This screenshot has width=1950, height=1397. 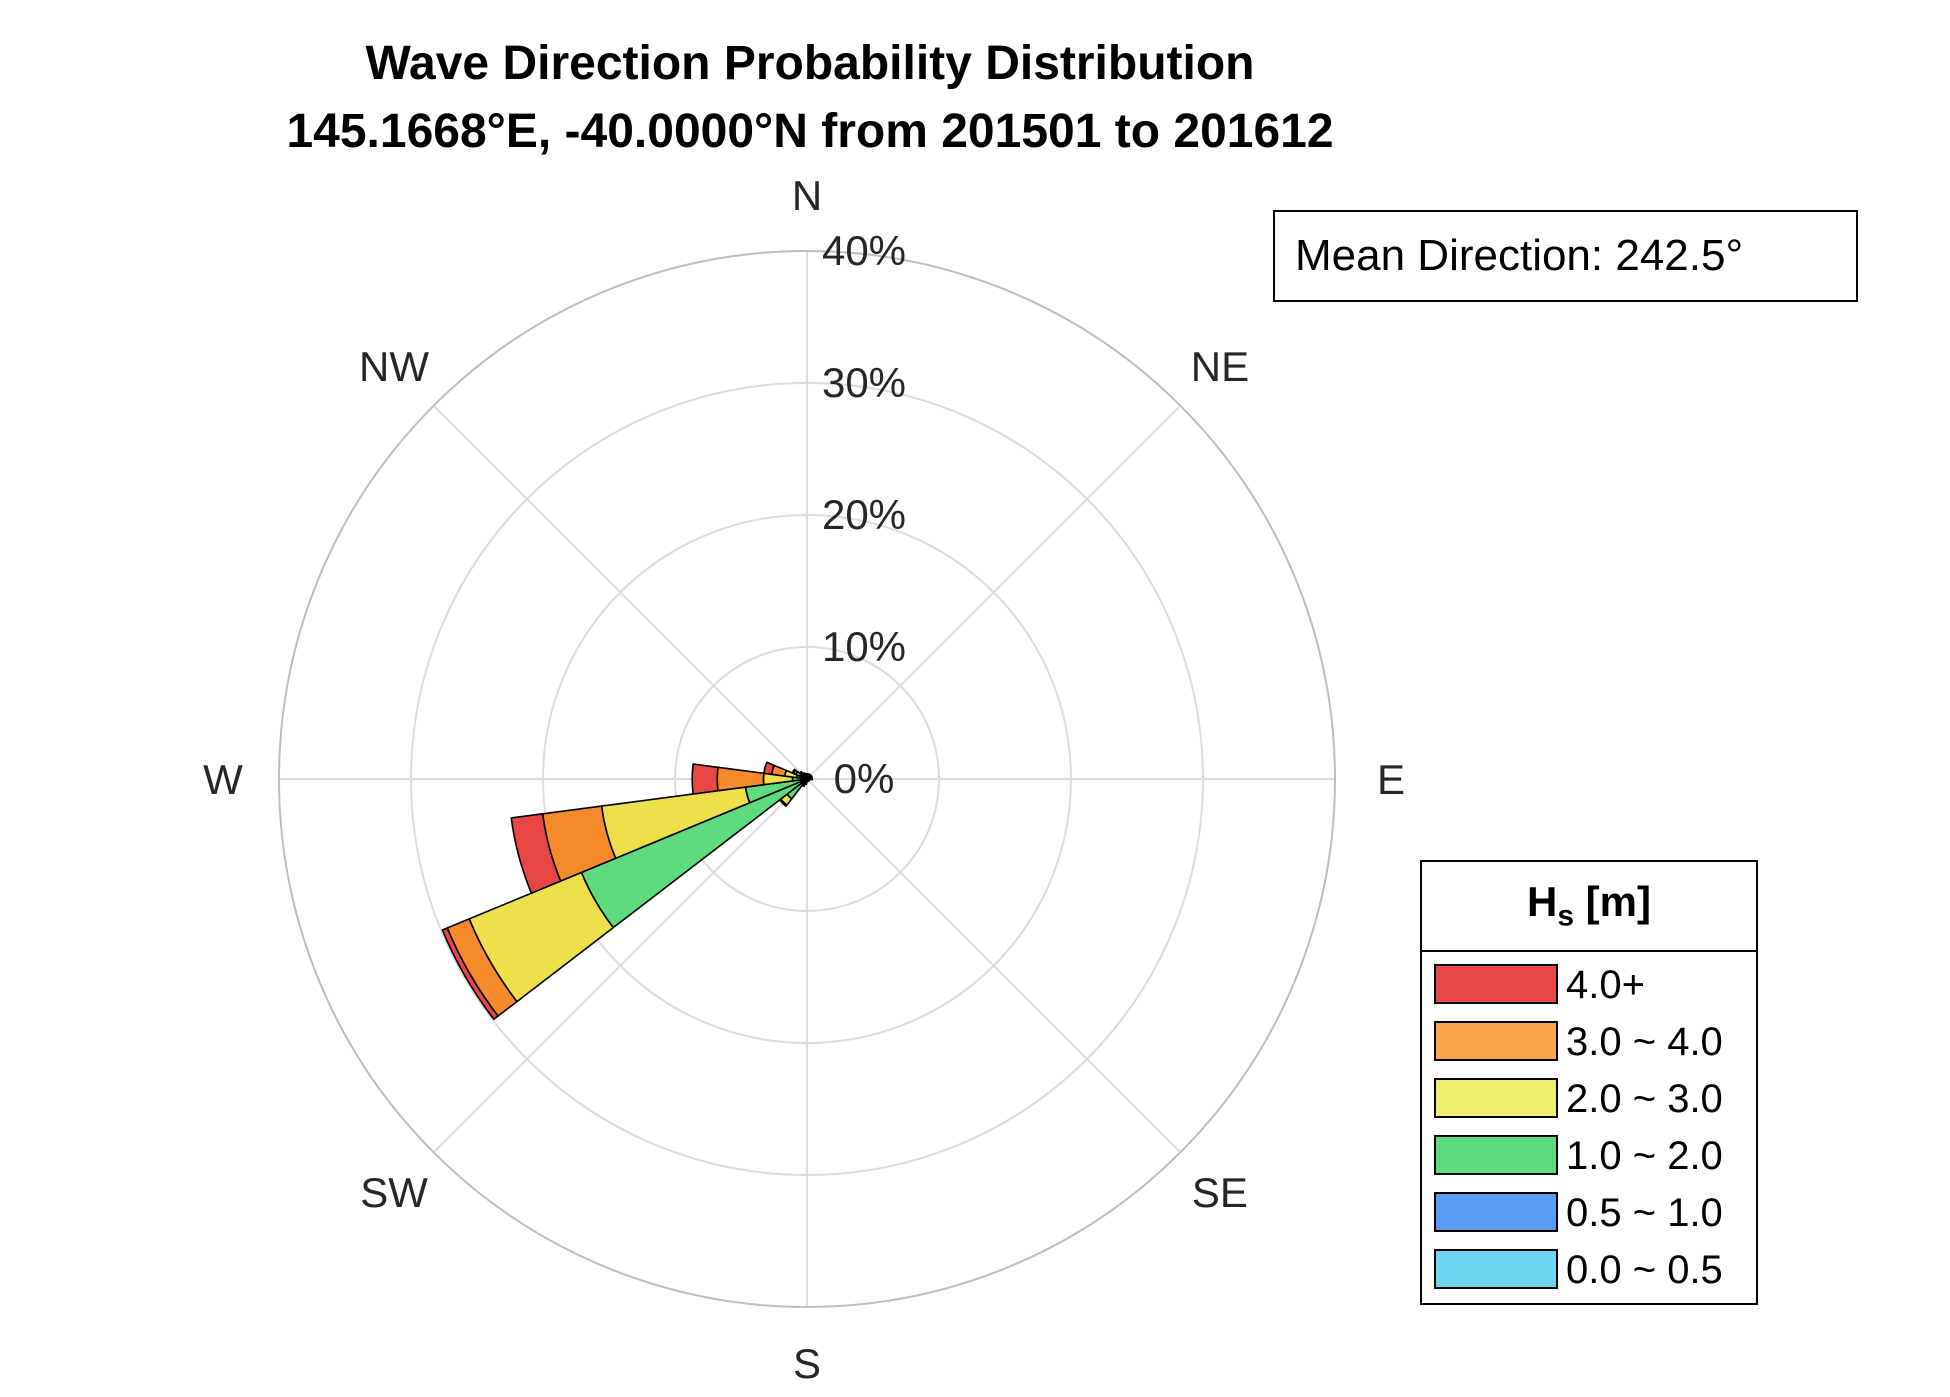 I want to click on legend-item: 4.0+, so click(x=1594, y=985).